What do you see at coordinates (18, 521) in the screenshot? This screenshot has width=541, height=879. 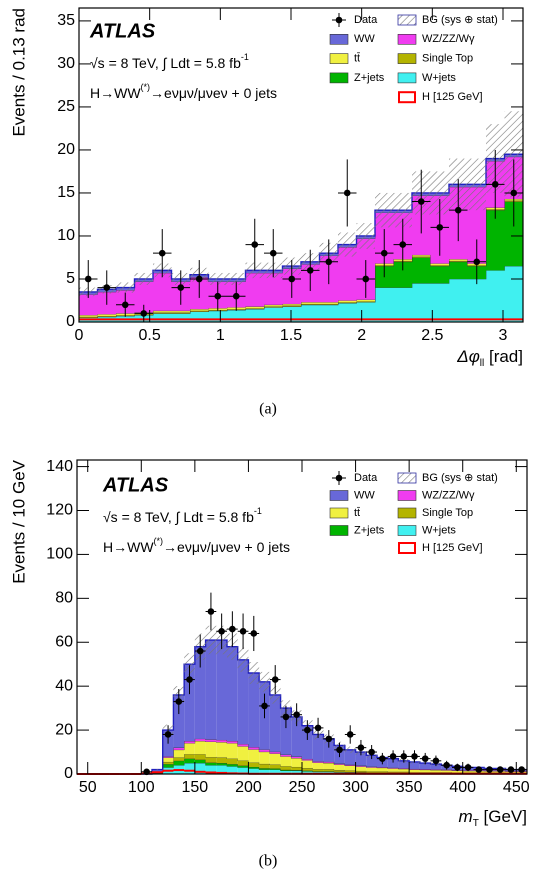 I see `y-axis-title: Events / 10 GeV` at bounding box center [18, 521].